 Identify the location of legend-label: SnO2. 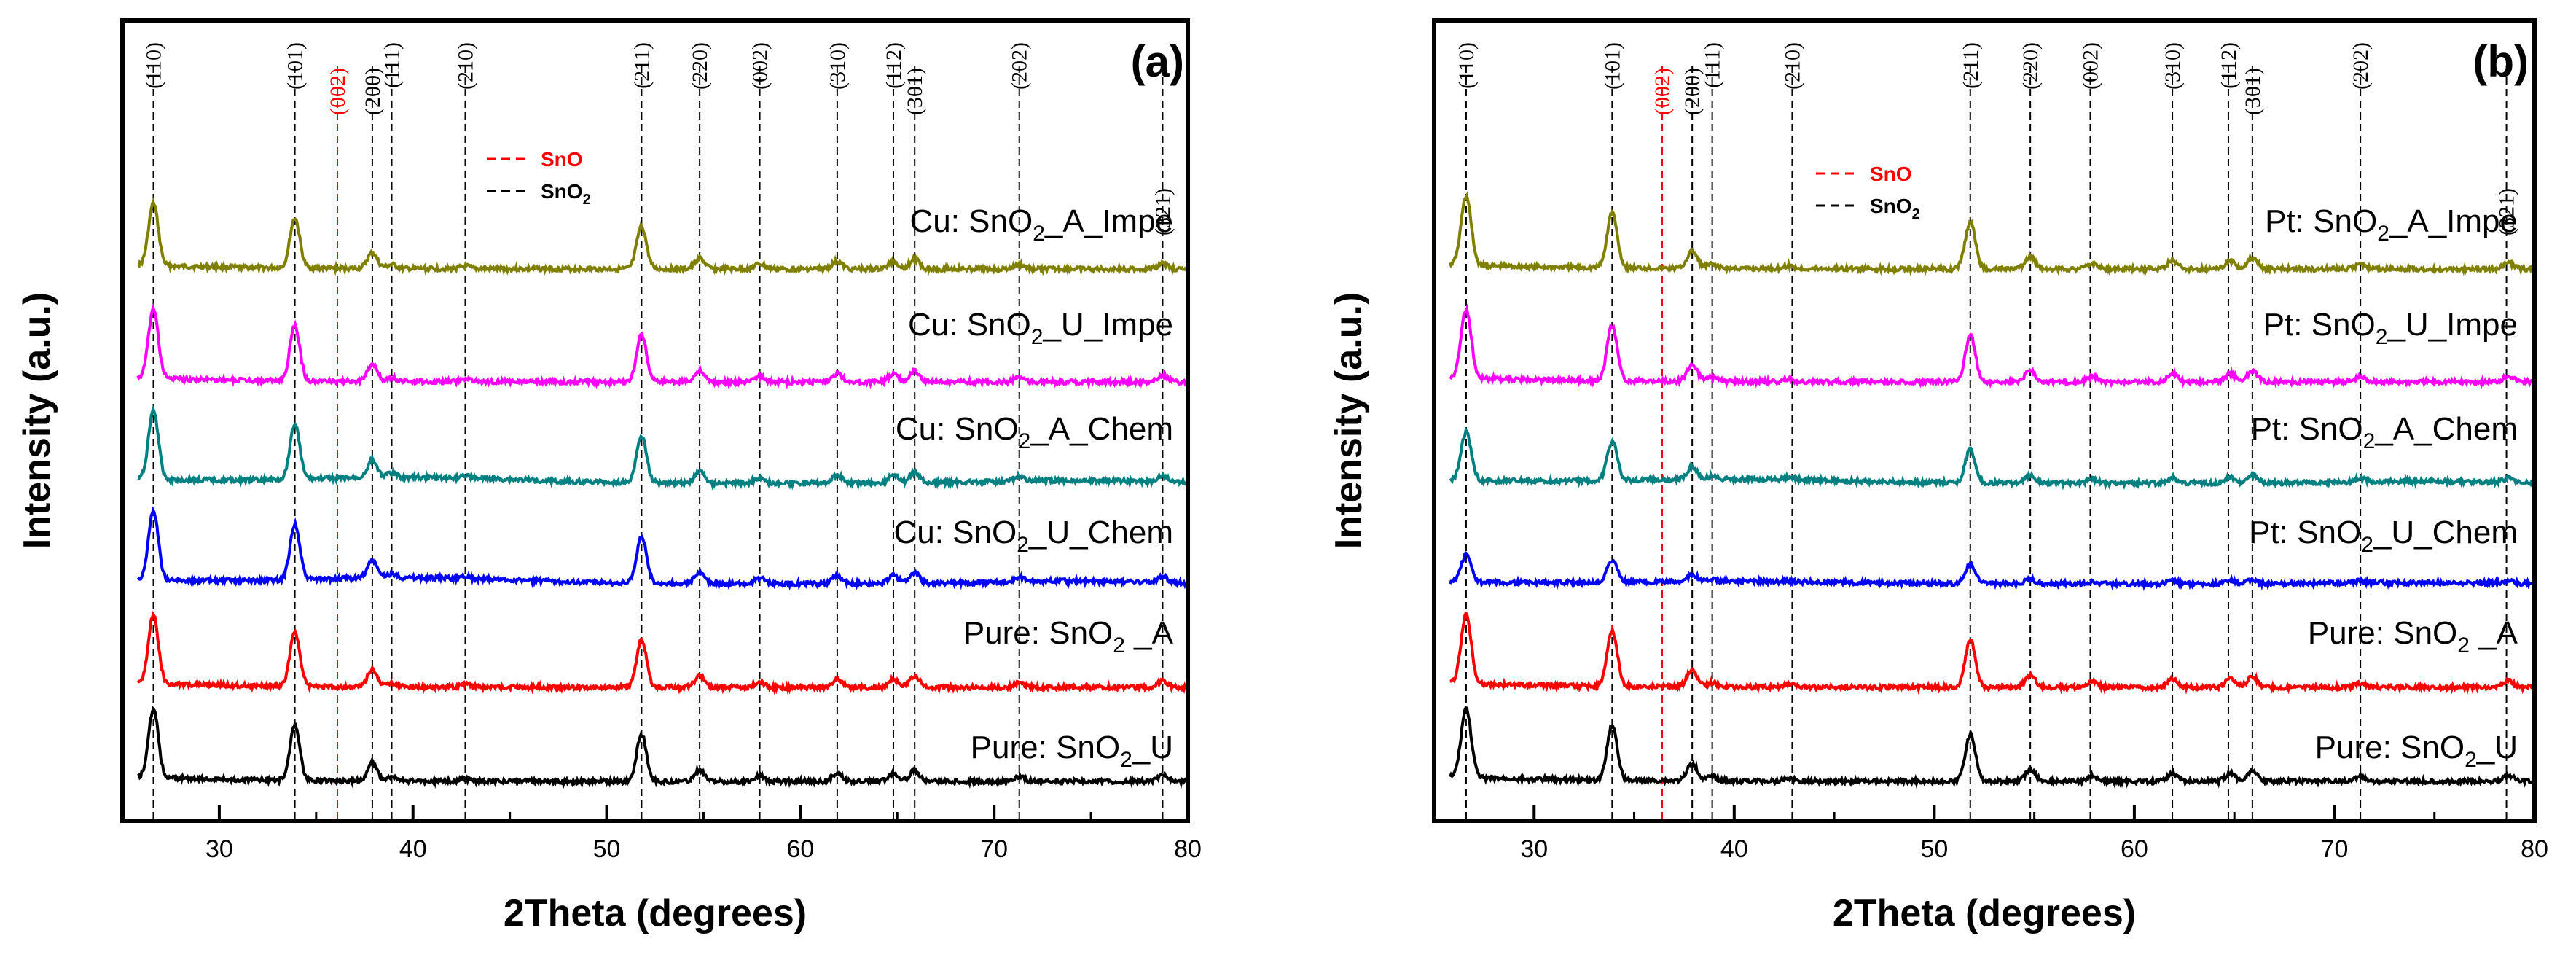
(1895, 208).